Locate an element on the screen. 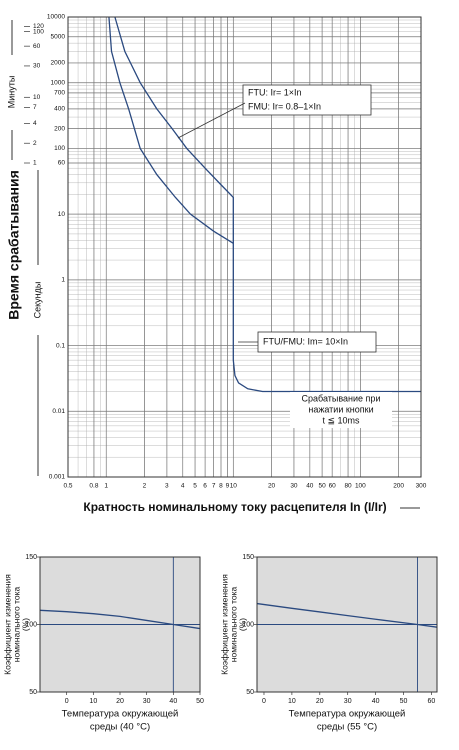 The height and width of the screenshot is (750, 459). y-tick-label: 200 is located at coordinates (59, 128).